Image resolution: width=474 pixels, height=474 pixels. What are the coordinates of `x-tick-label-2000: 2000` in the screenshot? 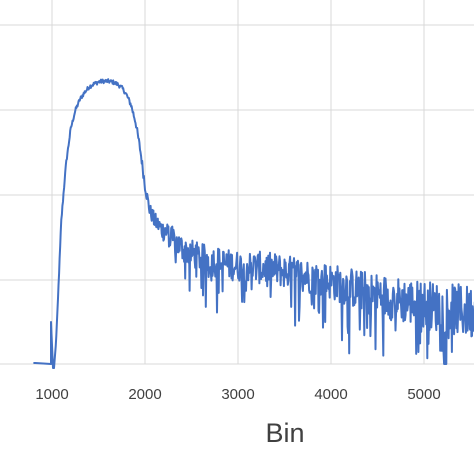 It's located at (144, 394).